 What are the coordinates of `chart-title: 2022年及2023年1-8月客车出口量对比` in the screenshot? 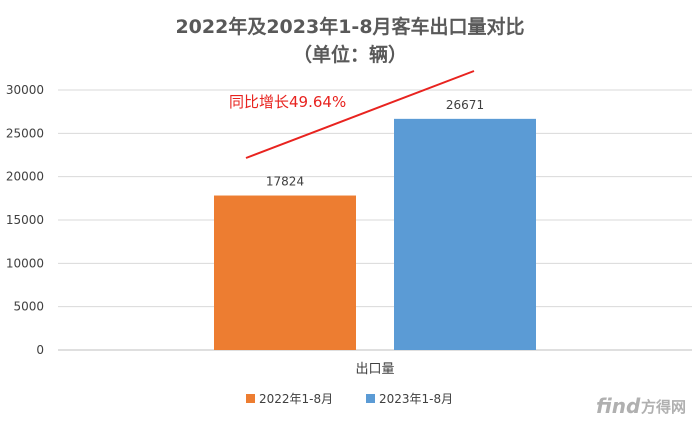 It's located at (349, 26).